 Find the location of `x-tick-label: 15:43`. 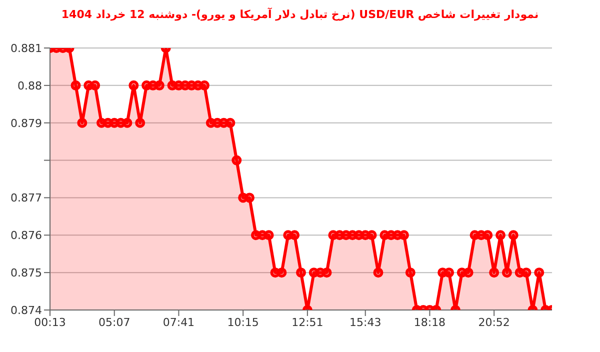

x-tick-label: 15:43 is located at coordinates (366, 322).